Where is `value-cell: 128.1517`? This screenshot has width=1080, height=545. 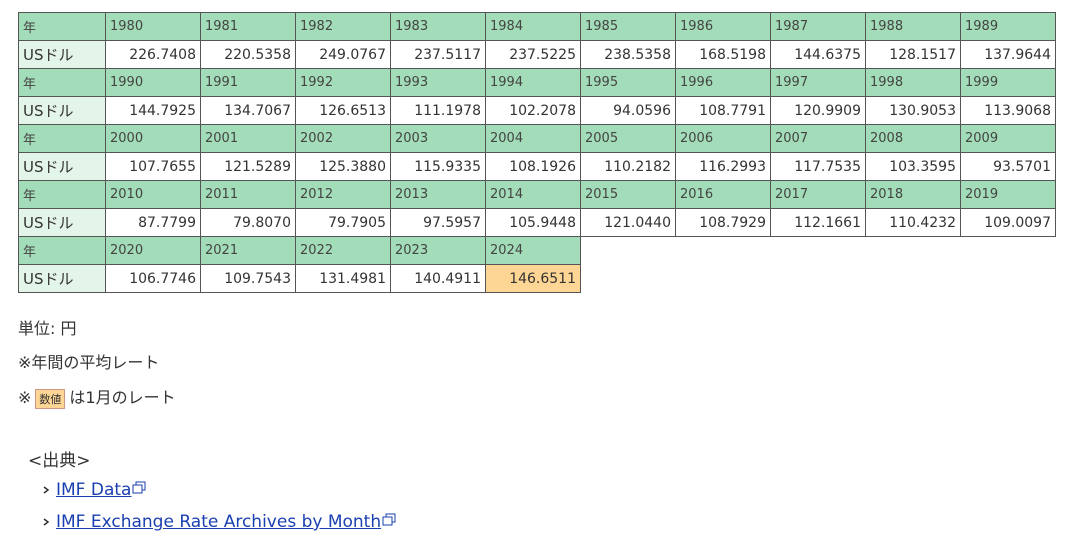
value-cell: 128.1517 is located at coordinates (913, 54).